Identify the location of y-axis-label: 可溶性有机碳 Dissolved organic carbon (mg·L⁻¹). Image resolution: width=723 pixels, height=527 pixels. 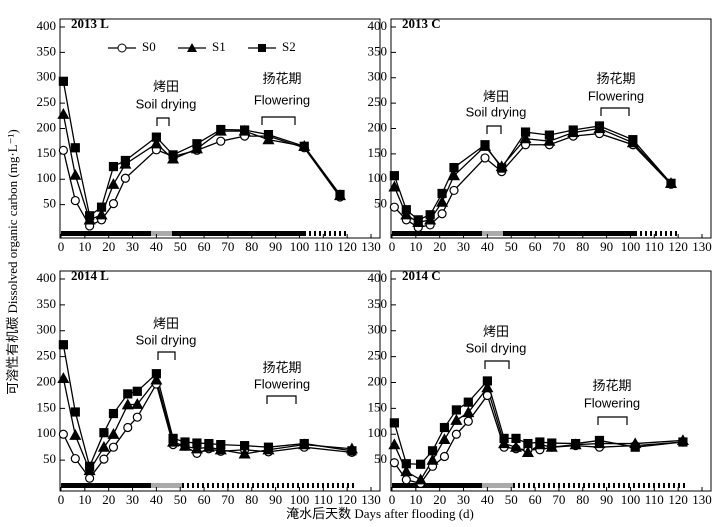
(12, 261).